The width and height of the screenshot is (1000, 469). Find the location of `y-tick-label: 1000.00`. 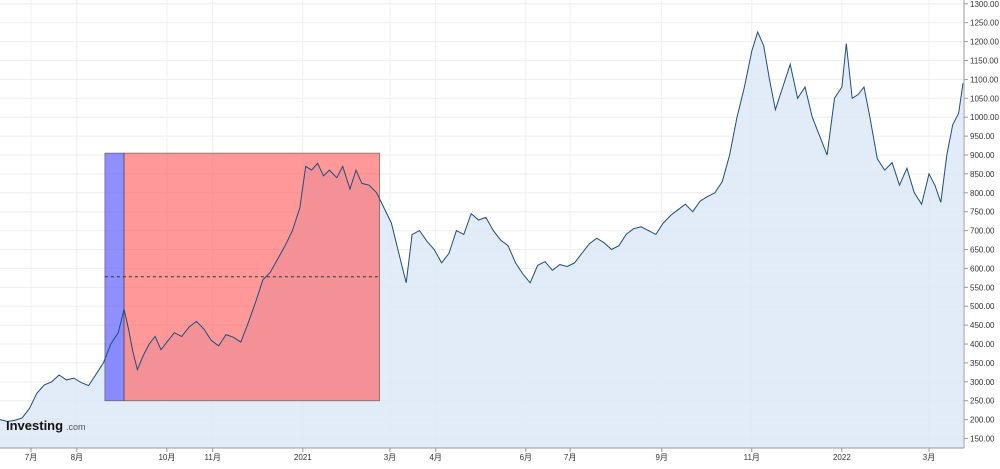

y-tick-label: 1000.00 is located at coordinates (984, 117).